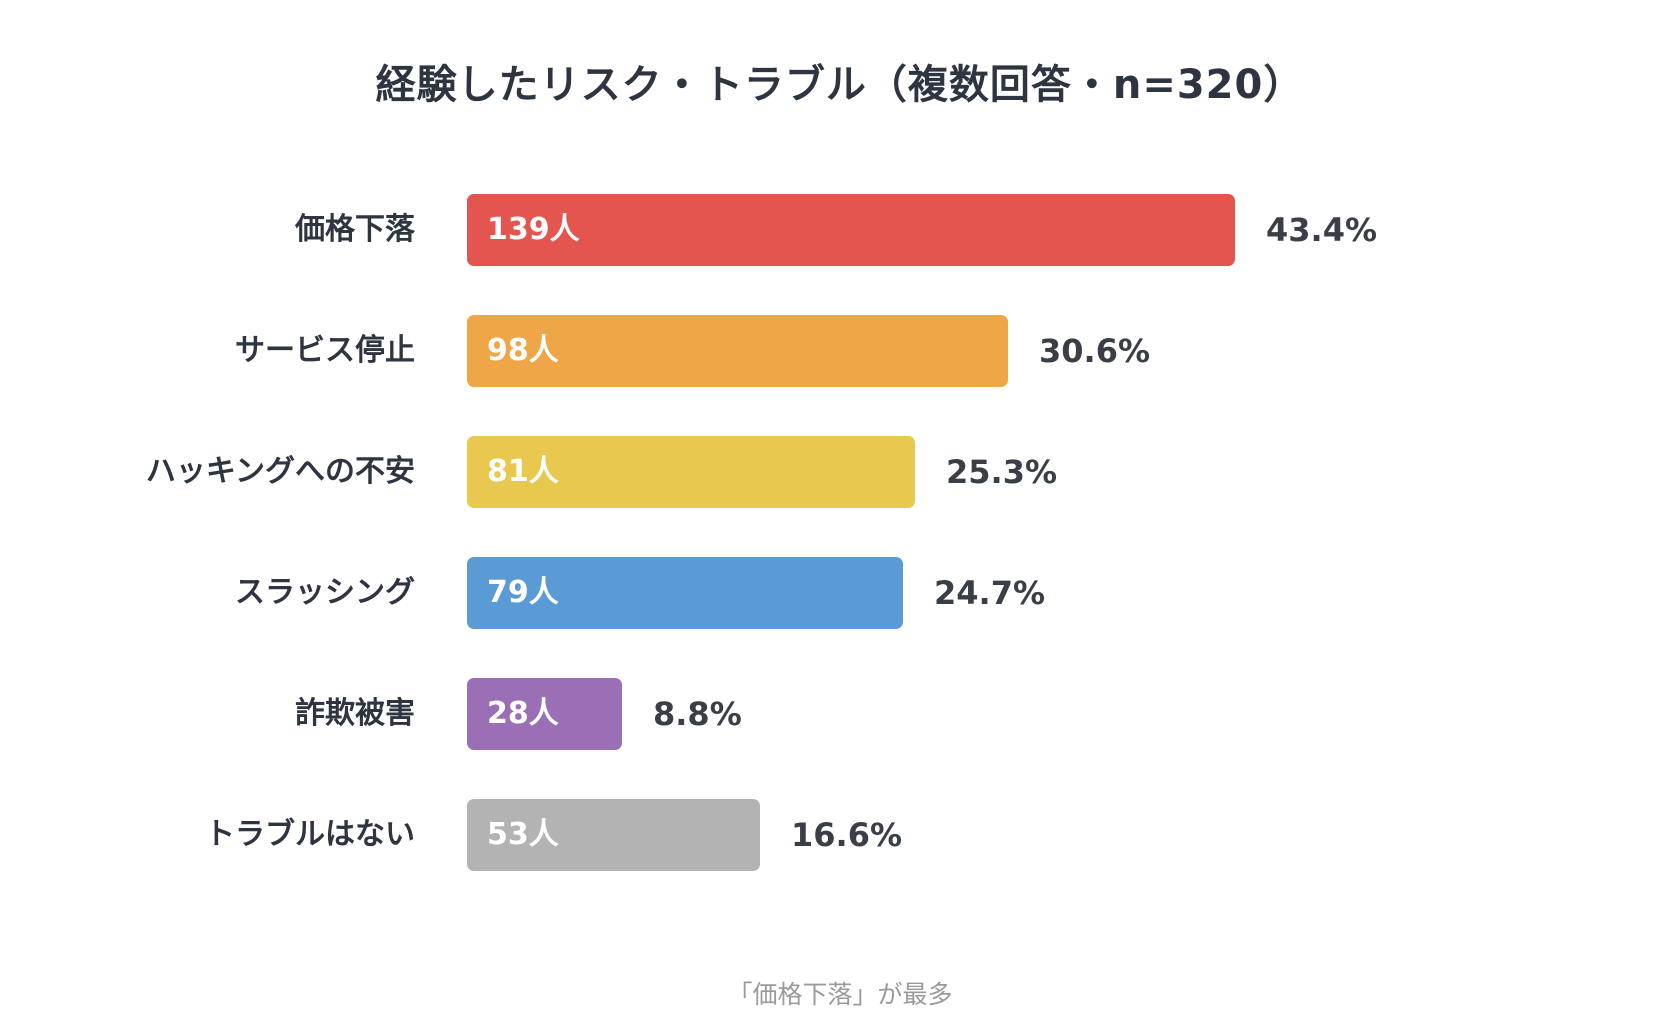 This screenshot has height=1023, width=1680. Describe the element at coordinates (1002, 472) in the screenshot. I see `percent-label: 25.3%` at that location.